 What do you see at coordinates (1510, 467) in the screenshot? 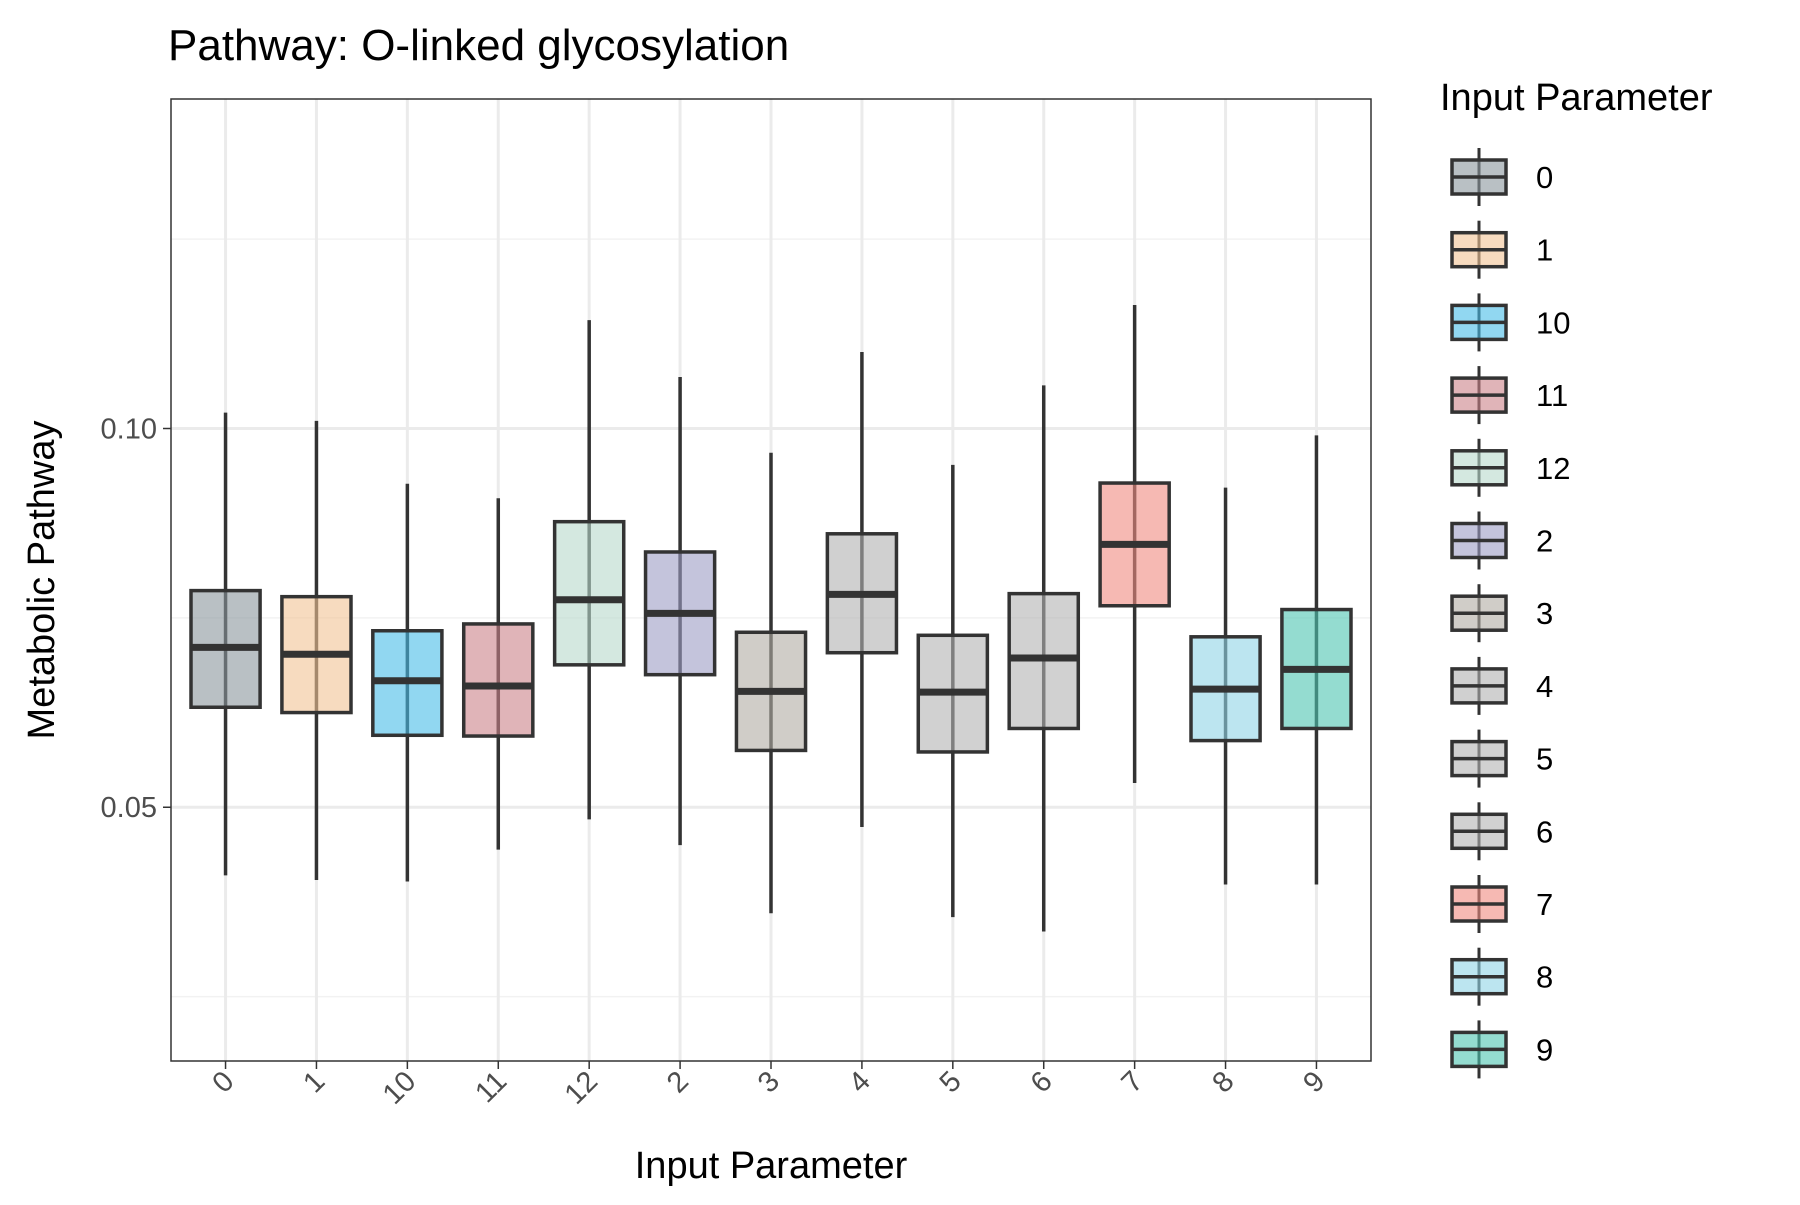
I see `legend-item-12: 12` at bounding box center [1510, 467].